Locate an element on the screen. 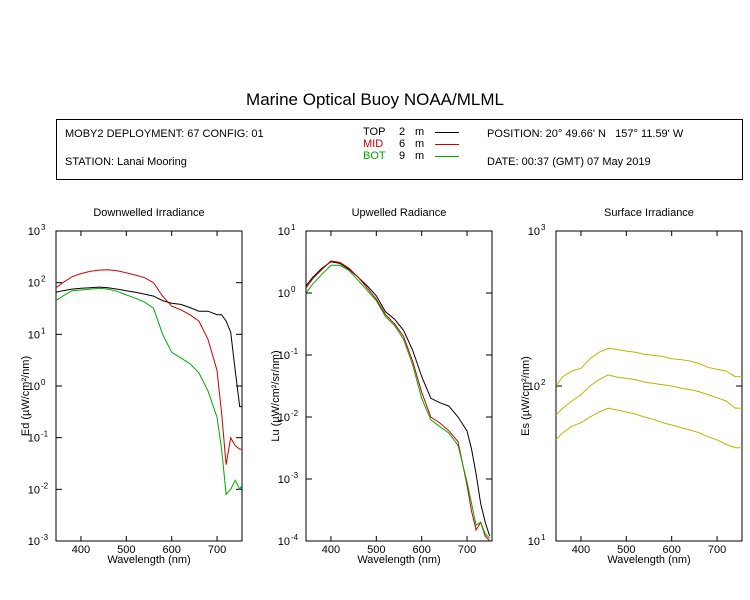 This screenshot has width=750, height=600. depth-name: TOP is located at coordinates (374, 132).